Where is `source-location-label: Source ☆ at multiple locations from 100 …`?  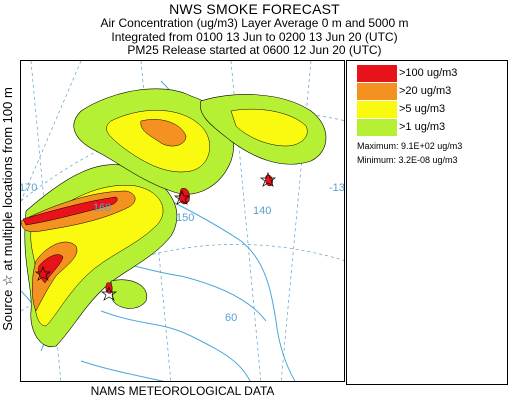
source-location-label: Source ☆ at multiple locations from 100 … is located at coordinates (7, 209).